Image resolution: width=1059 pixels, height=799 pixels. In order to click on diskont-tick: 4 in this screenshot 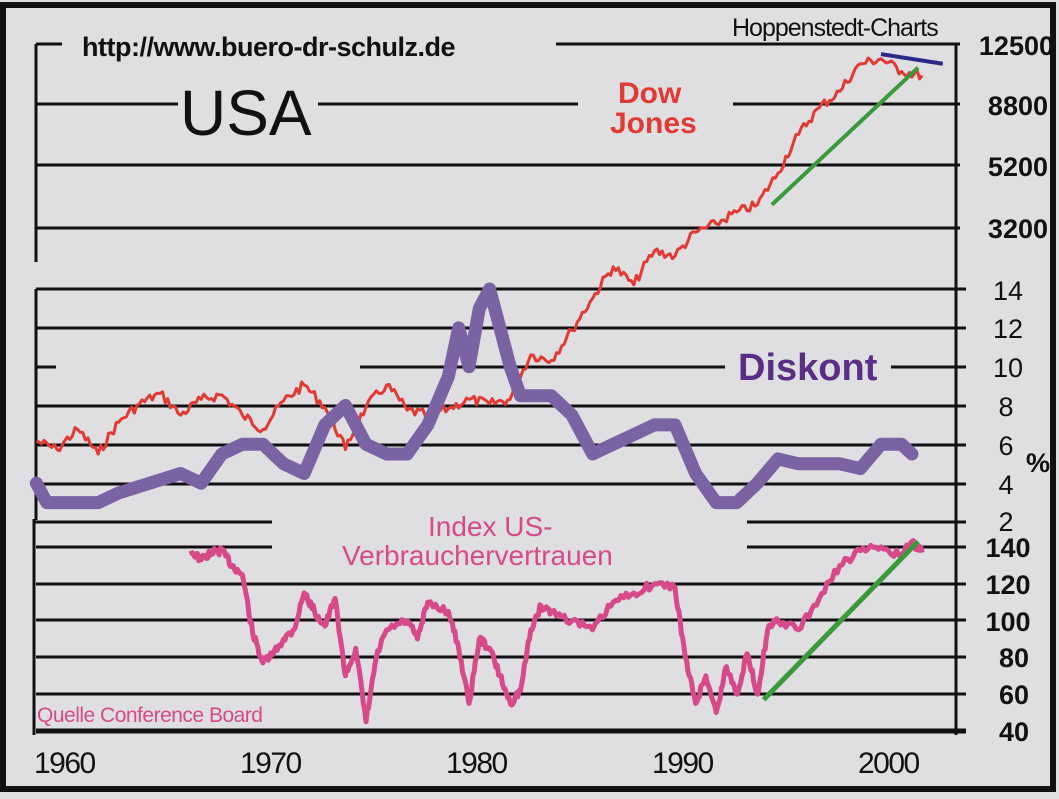, I will do `click(1005, 485)`.